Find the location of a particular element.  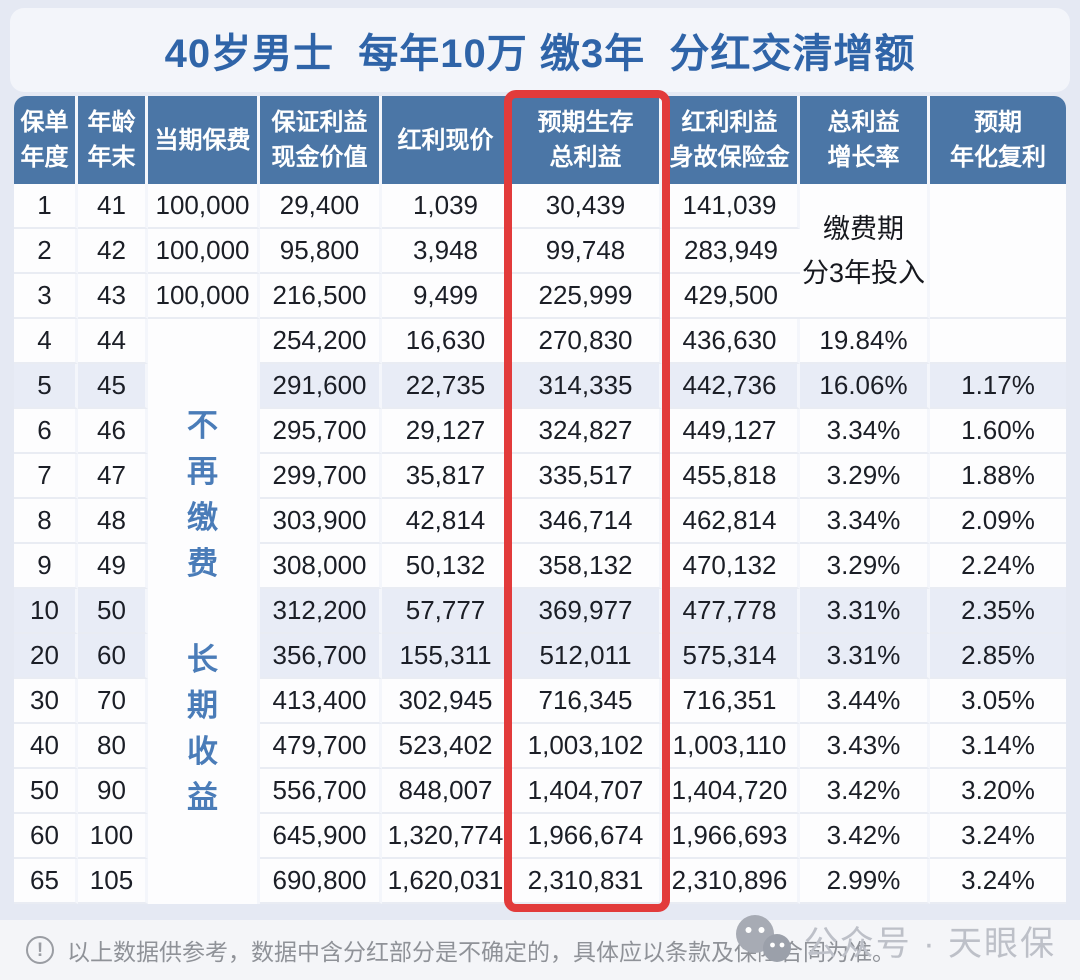

table-cell: 2,310,831 is located at coordinates (587, 881).